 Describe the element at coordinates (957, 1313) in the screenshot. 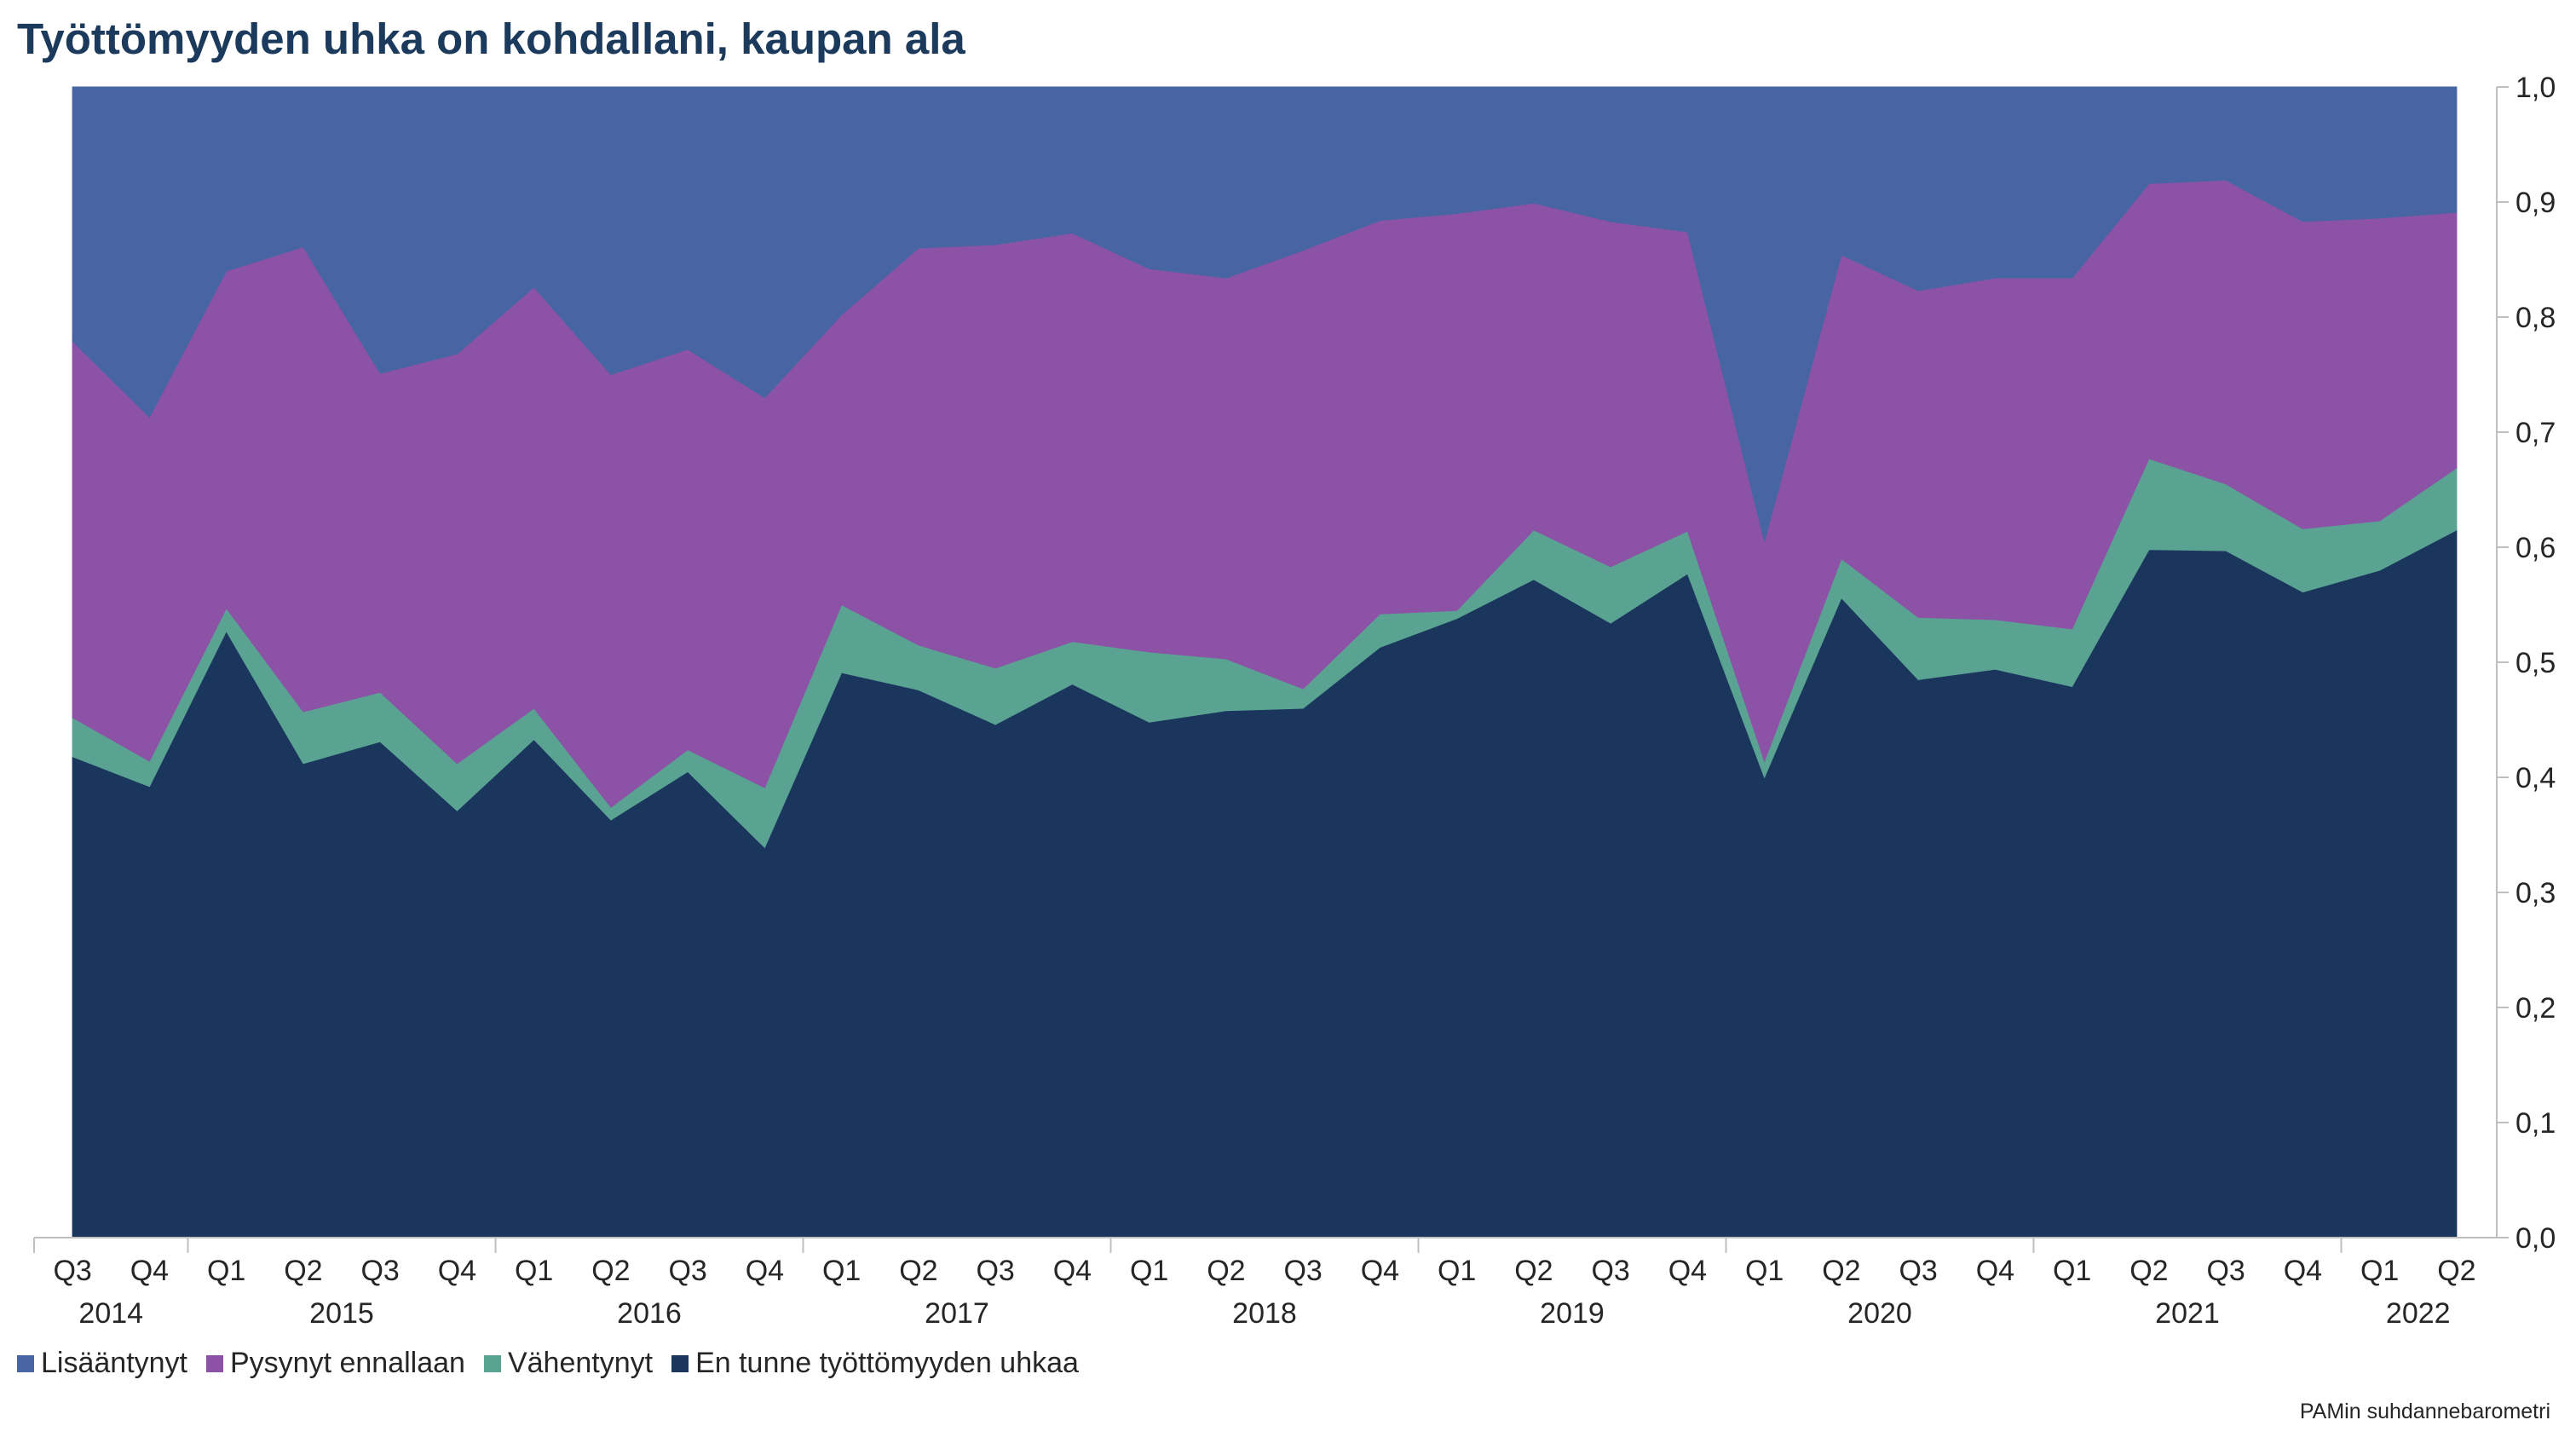

I see `x-year-label-3: 2017` at that location.